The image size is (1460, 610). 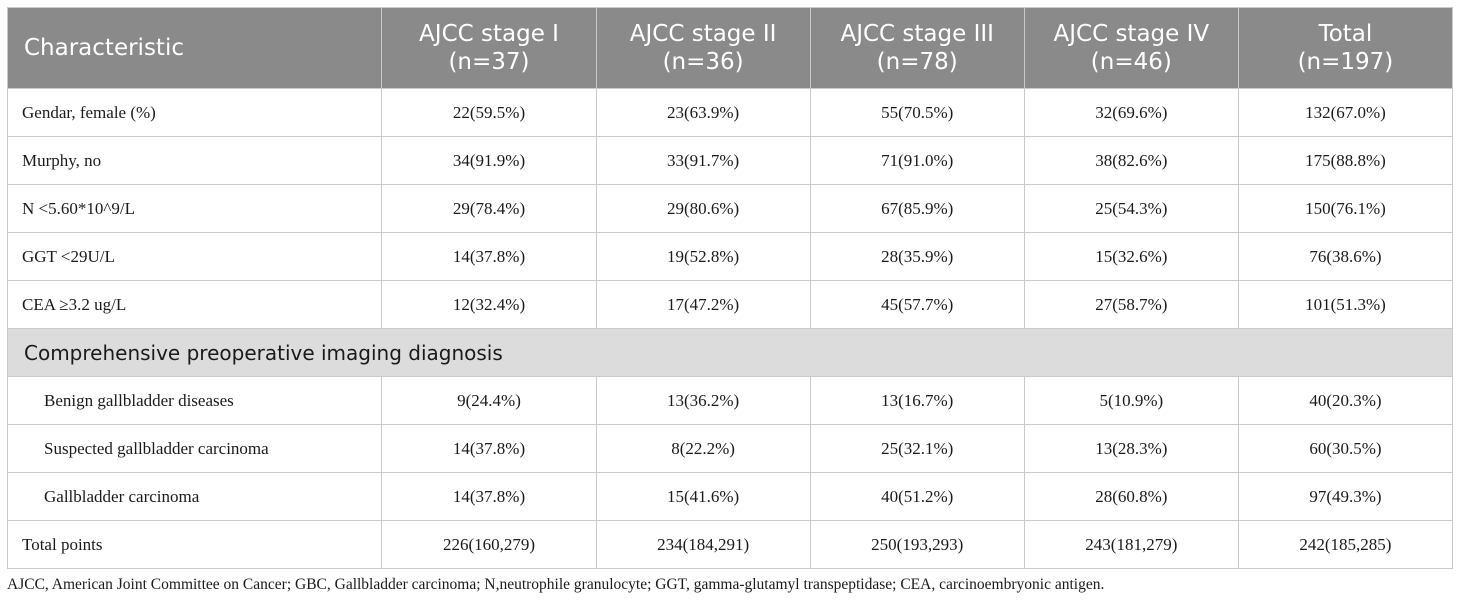 What do you see at coordinates (194, 448) in the screenshot?
I see `row-label: Suspected gallbladder carcinoma` at bounding box center [194, 448].